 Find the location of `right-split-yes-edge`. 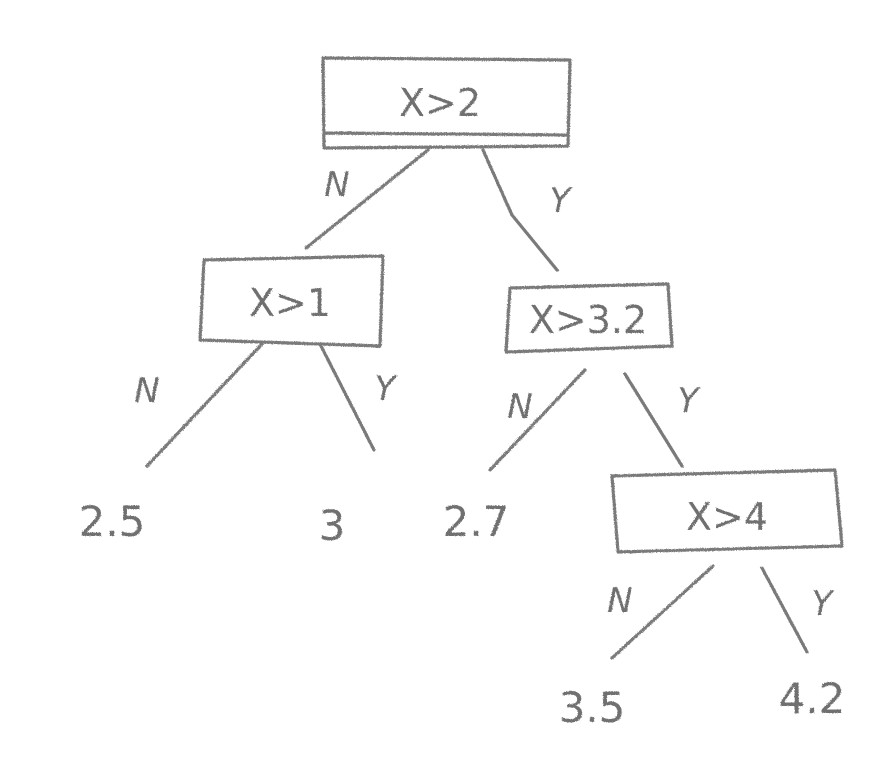

right-split-yes-edge is located at coordinates (653, 420).